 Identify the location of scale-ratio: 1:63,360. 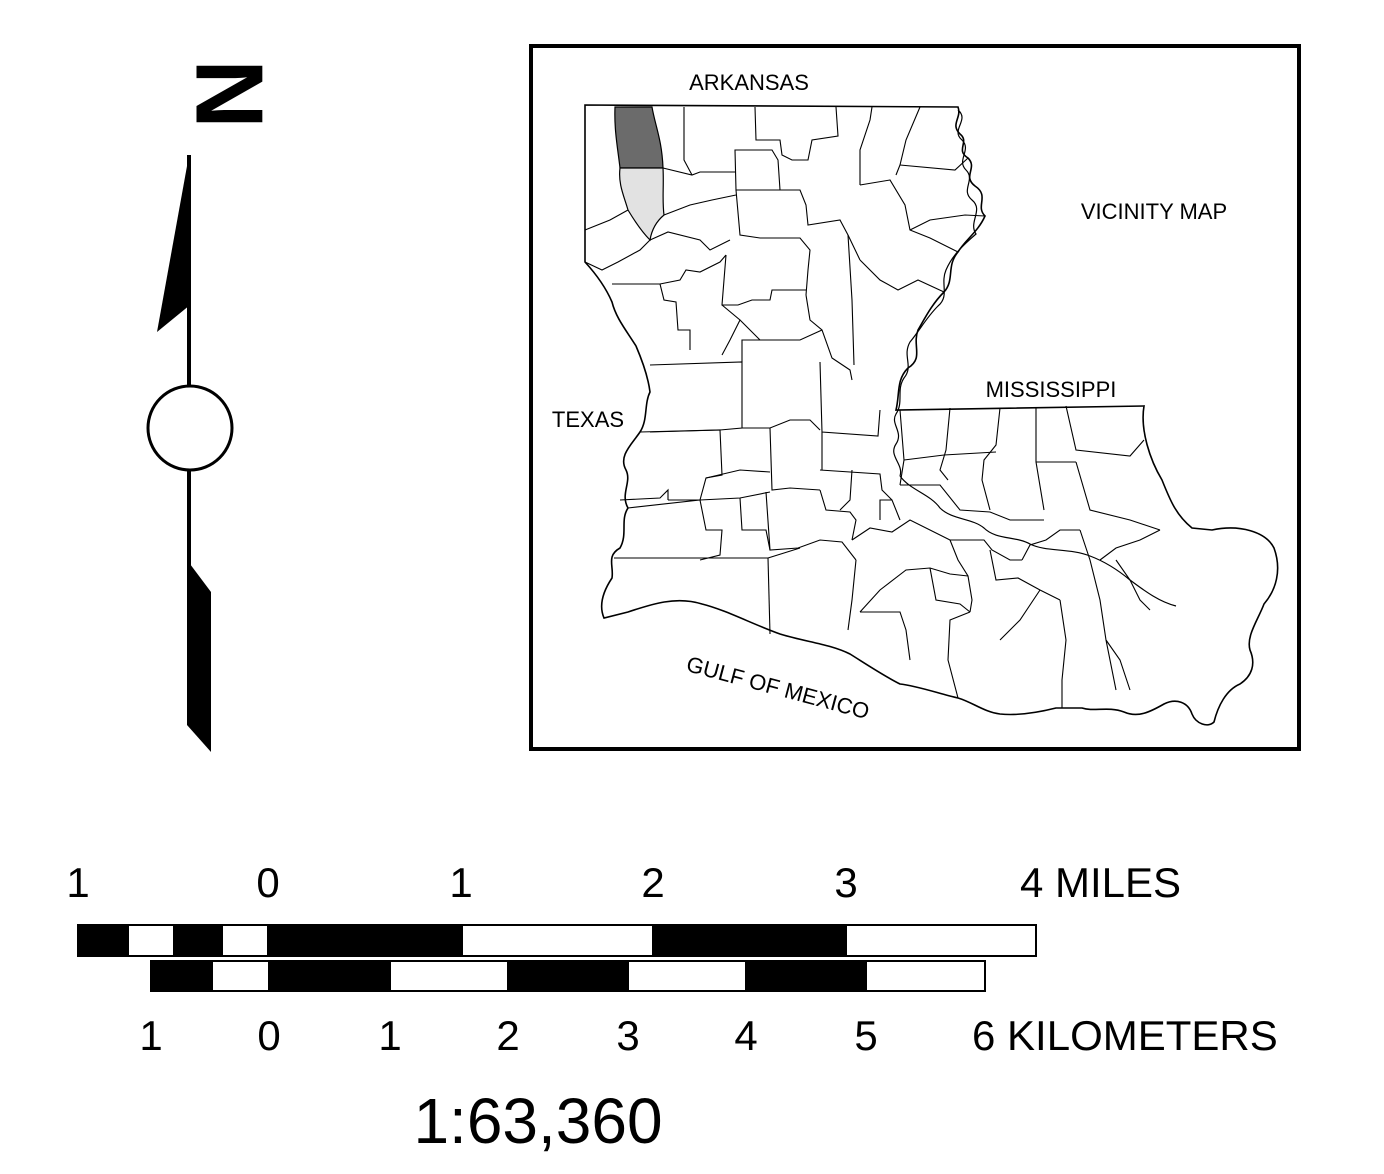
(537, 1121).